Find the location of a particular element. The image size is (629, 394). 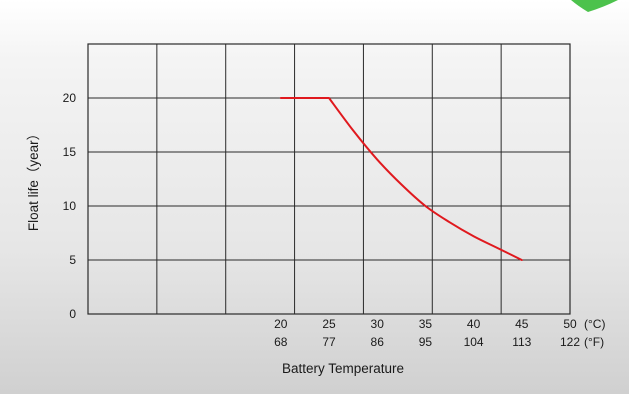

x-tick-label-fahrenheit: 122 is located at coordinates (570, 342).